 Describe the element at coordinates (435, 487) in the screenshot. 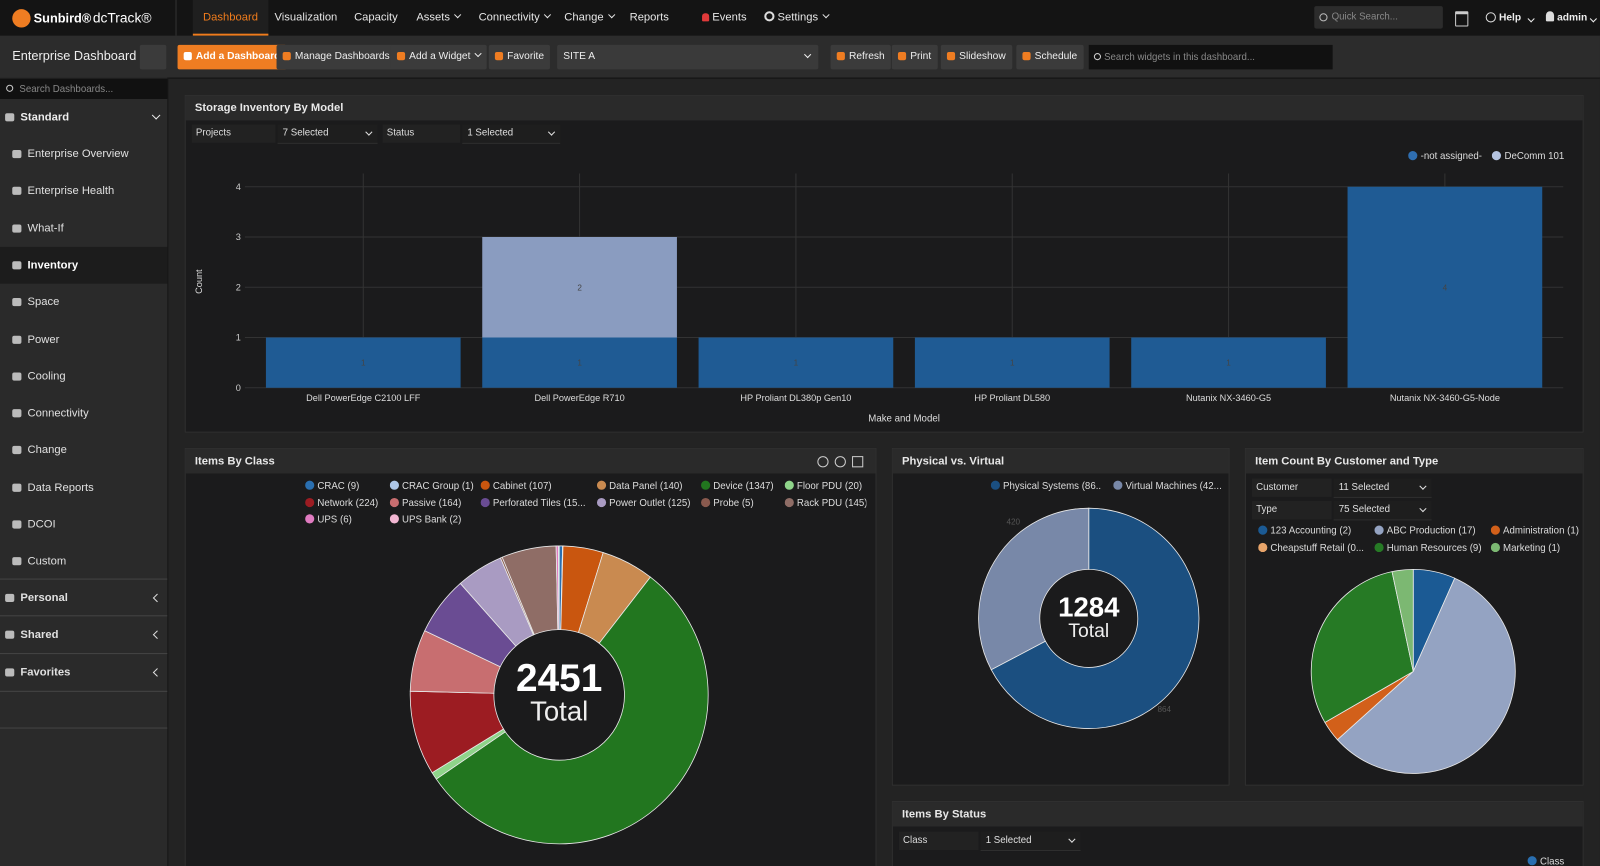

I see `legend-item: CRAC Group (1)` at that location.